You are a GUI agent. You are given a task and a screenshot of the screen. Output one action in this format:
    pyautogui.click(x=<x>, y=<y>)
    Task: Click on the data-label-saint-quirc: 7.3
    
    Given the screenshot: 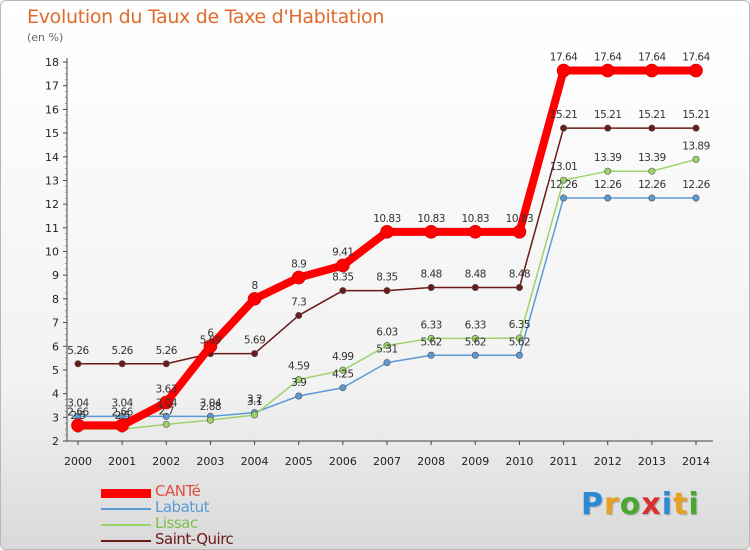 What is the action you would take?
    pyautogui.click(x=298, y=302)
    